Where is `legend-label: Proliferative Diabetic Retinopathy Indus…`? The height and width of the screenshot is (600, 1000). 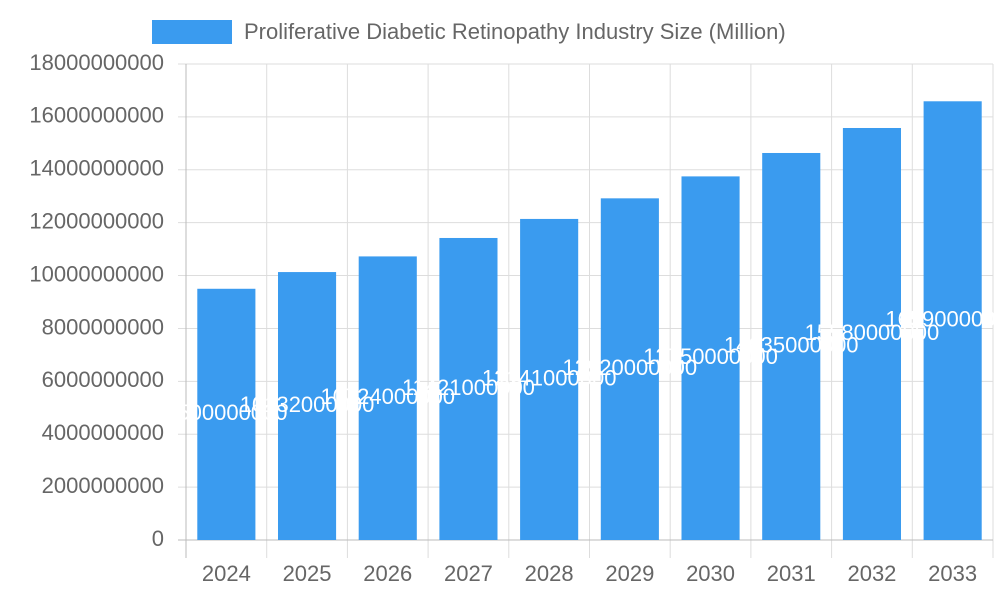 legend-label: Proliferative Diabetic Retinopathy Indus… is located at coordinates (515, 31).